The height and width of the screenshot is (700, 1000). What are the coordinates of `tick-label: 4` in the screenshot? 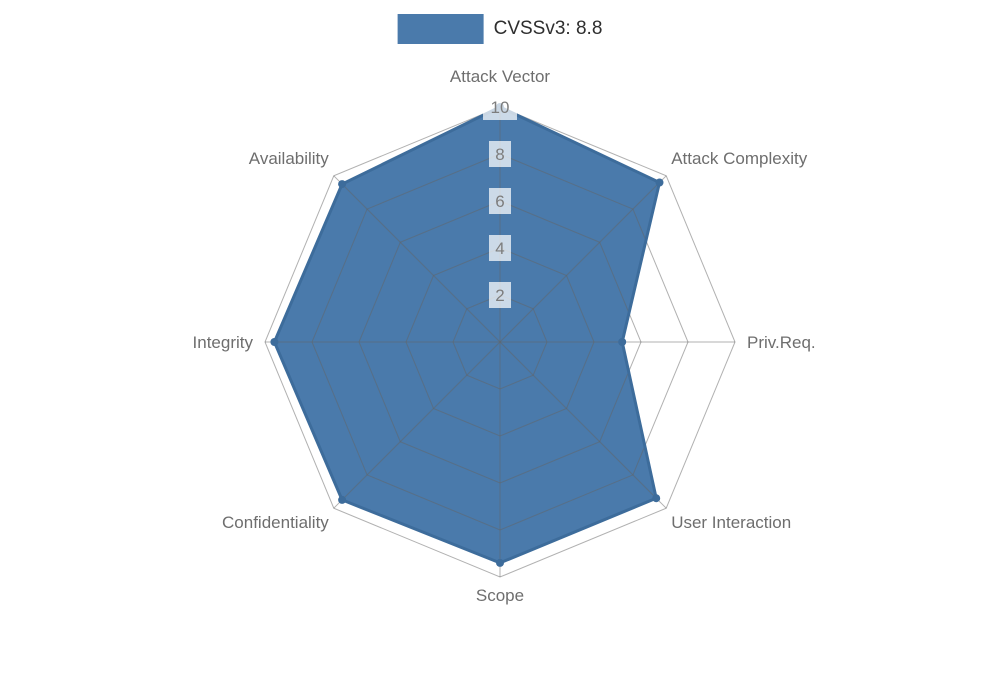 It's located at (499, 248).